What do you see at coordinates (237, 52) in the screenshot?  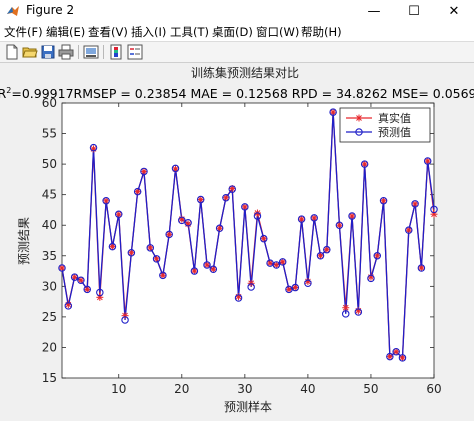 I see `toolbar` at bounding box center [237, 52].